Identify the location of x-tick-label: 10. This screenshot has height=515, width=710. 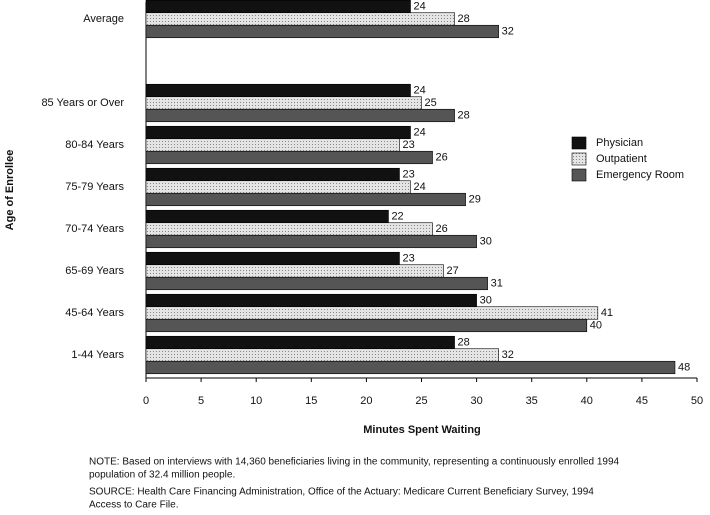
(256, 401).